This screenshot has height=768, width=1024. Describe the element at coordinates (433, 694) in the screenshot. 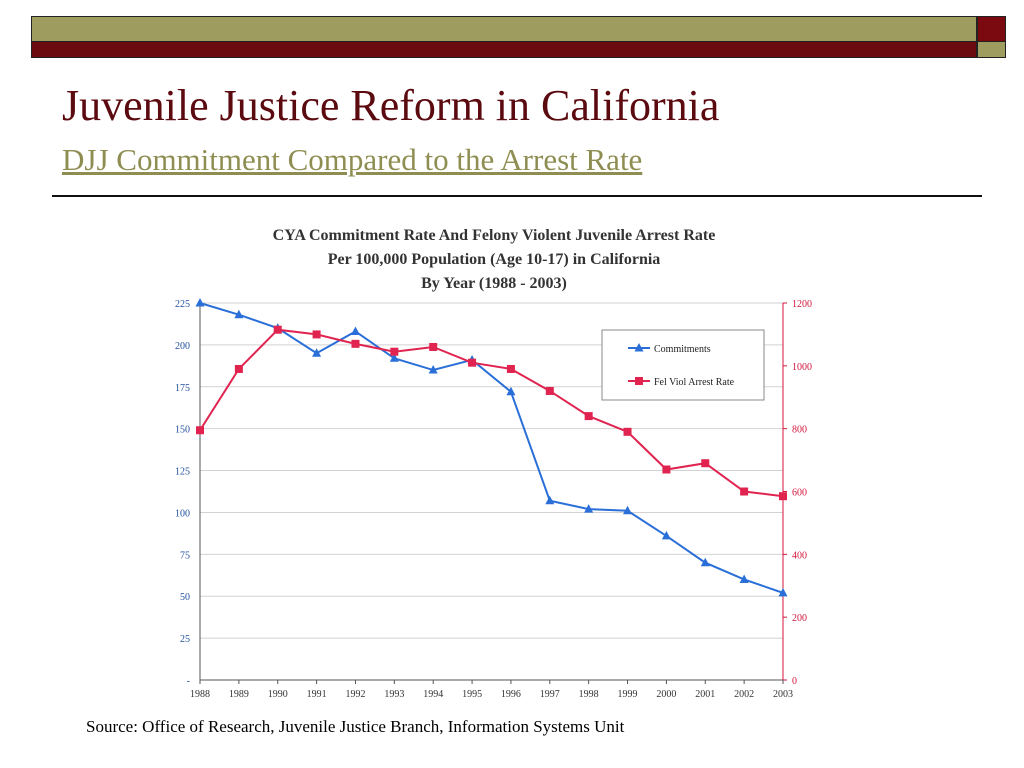

I see `x-axis-tick-label: 1994` at that location.